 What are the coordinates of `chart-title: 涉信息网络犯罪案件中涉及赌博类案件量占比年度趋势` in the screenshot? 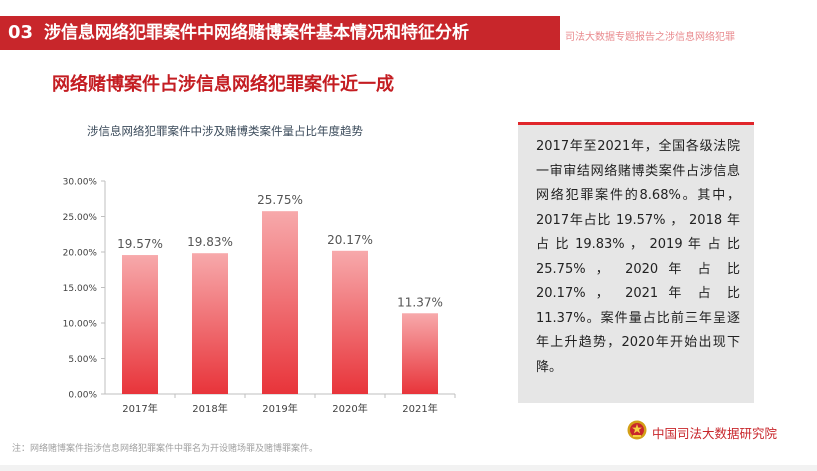 It's located at (225, 131).